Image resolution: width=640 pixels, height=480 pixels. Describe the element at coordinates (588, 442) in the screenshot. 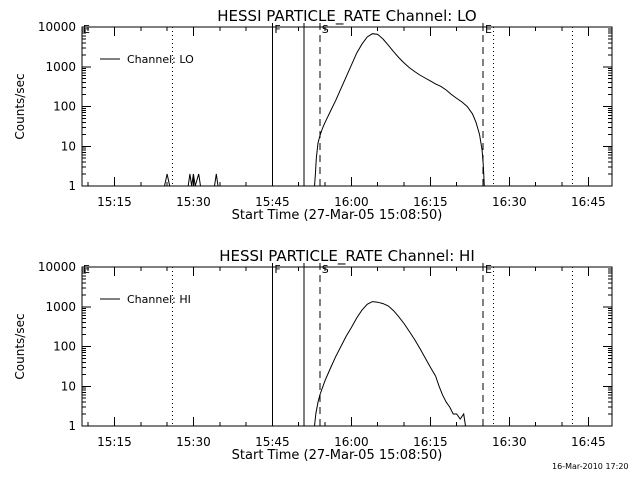

I see `panel2-x-tick-label: 16:45` at that location.